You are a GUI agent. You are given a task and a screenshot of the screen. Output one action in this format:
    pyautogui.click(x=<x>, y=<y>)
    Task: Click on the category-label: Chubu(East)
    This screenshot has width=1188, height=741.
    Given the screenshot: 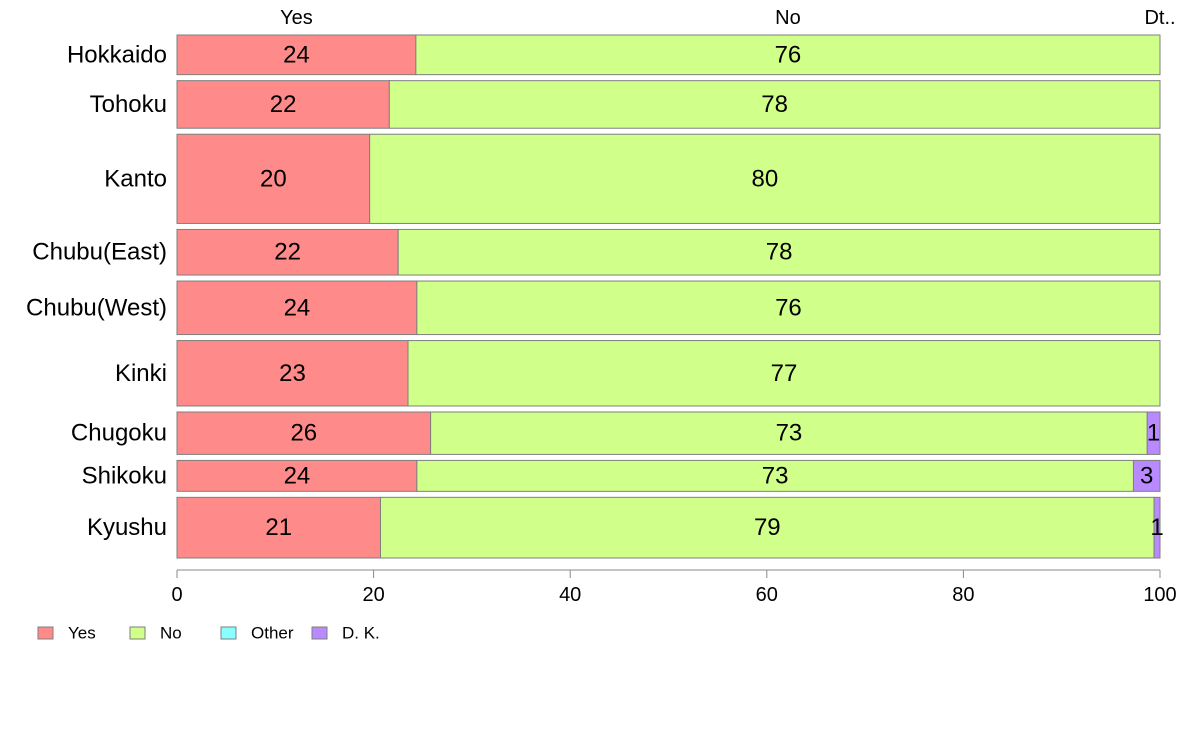 What is the action you would take?
    pyautogui.click(x=99, y=252)
    